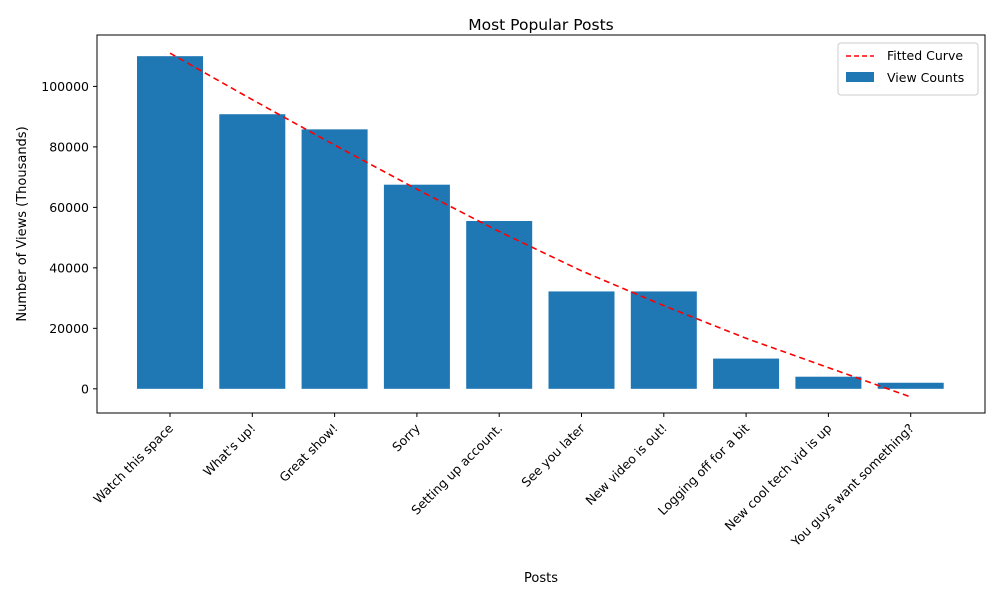 This screenshot has height=600, width=1000. I want to click on y-tick-label: 60000, so click(69, 207).